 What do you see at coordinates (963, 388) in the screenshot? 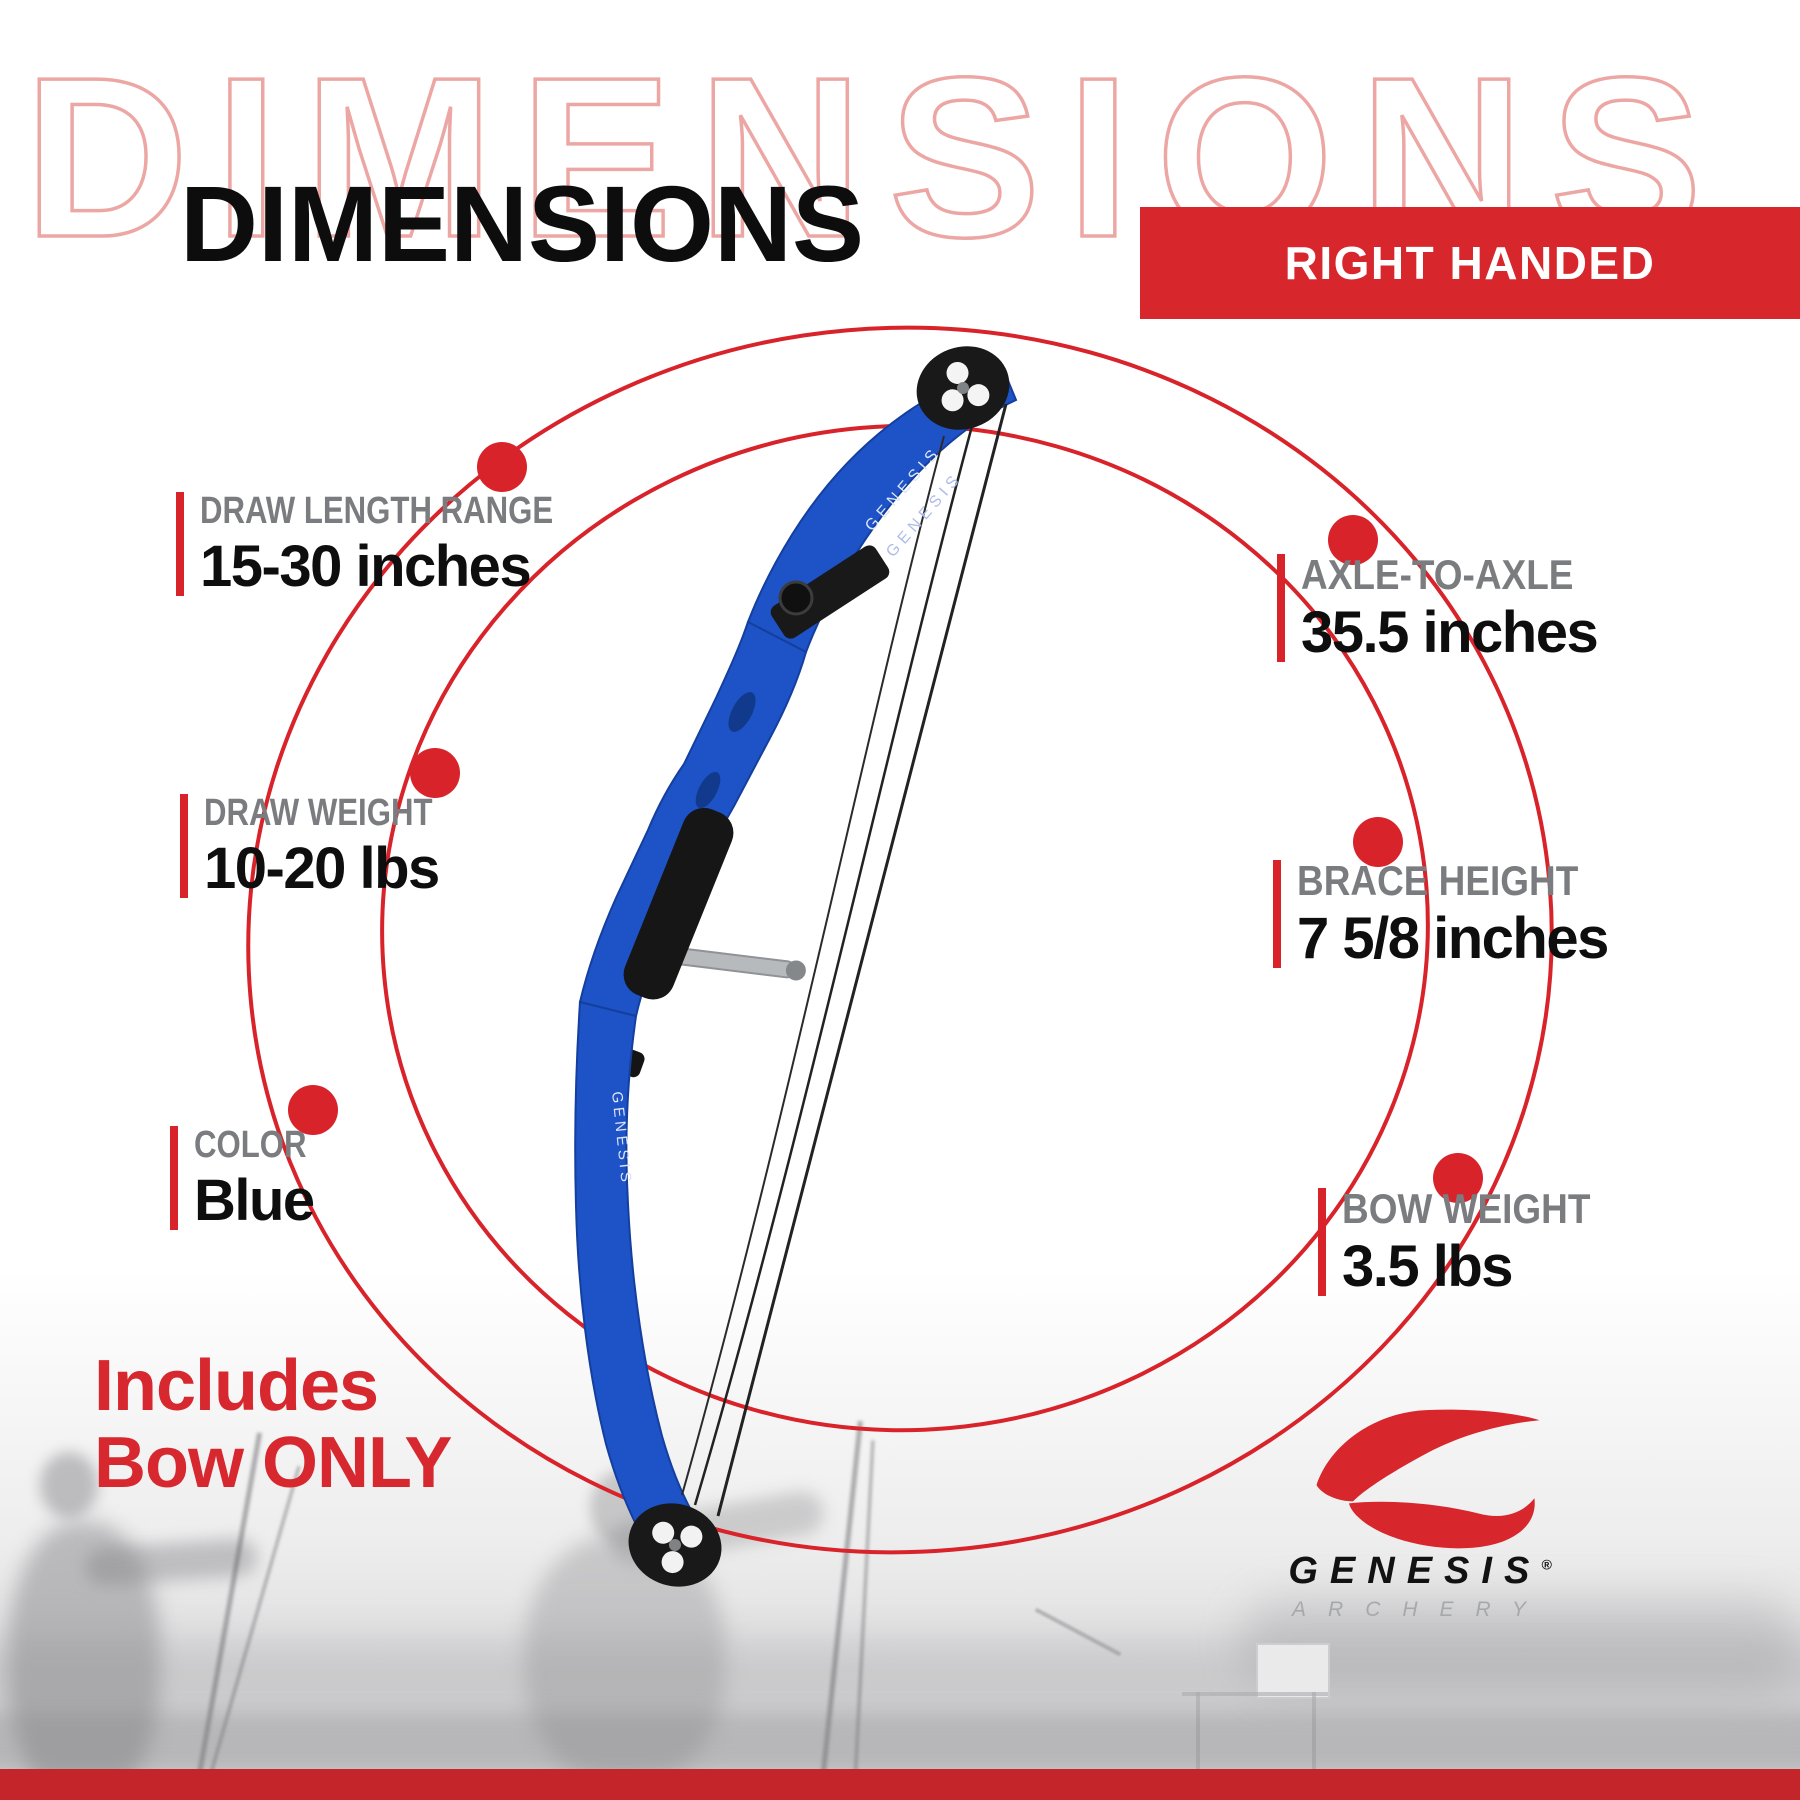
I see `top-cam` at bounding box center [963, 388].